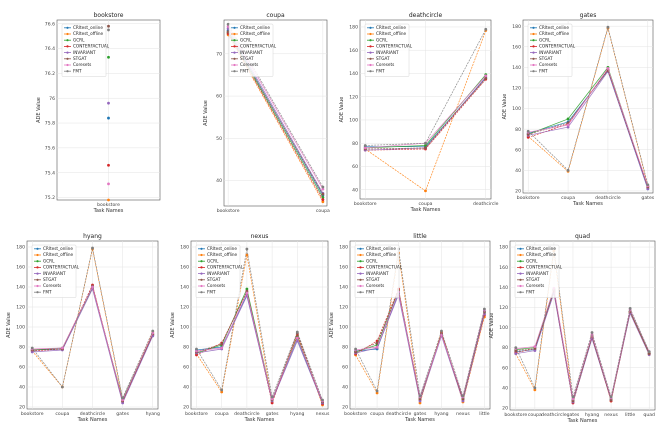 Image resolution: width=665 pixels, height=447 pixels. Describe the element at coordinates (588, 15) in the screenshot. I see `chart-title: gates` at that location.